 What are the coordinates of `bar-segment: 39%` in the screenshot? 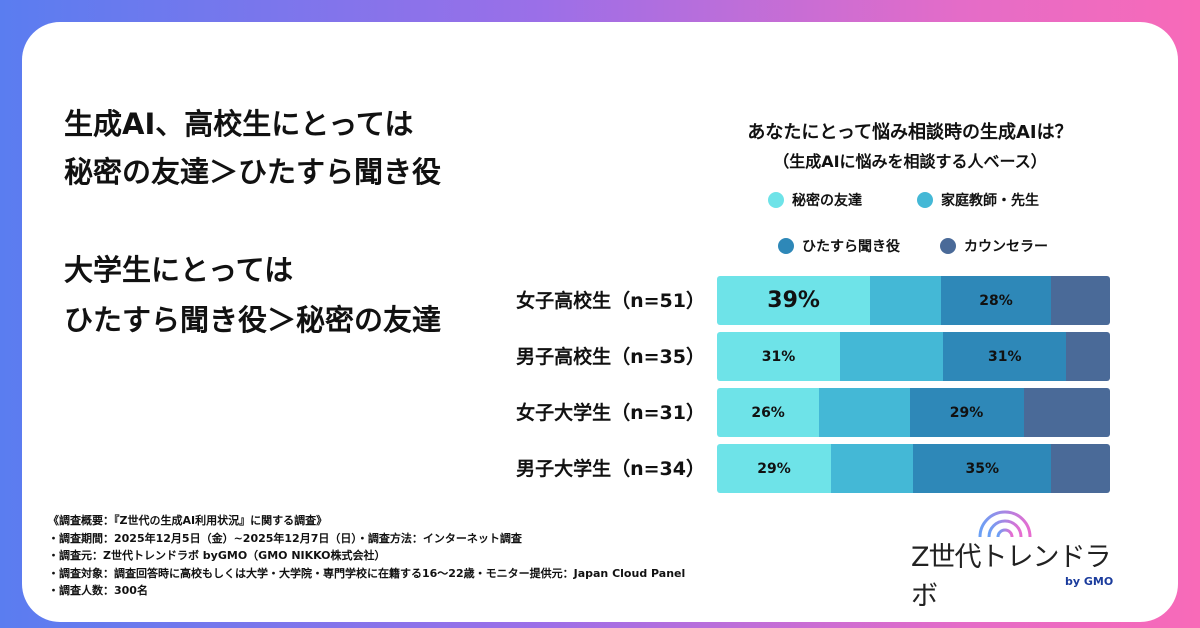 It's located at (794, 300).